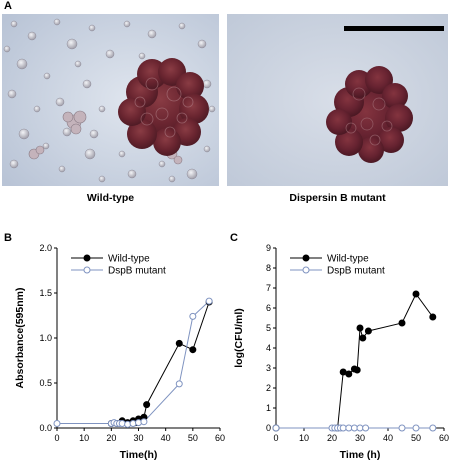 The width and height of the screenshot is (450, 470). I want to click on panel-c-y-tick-label: 3, so click(268, 368).